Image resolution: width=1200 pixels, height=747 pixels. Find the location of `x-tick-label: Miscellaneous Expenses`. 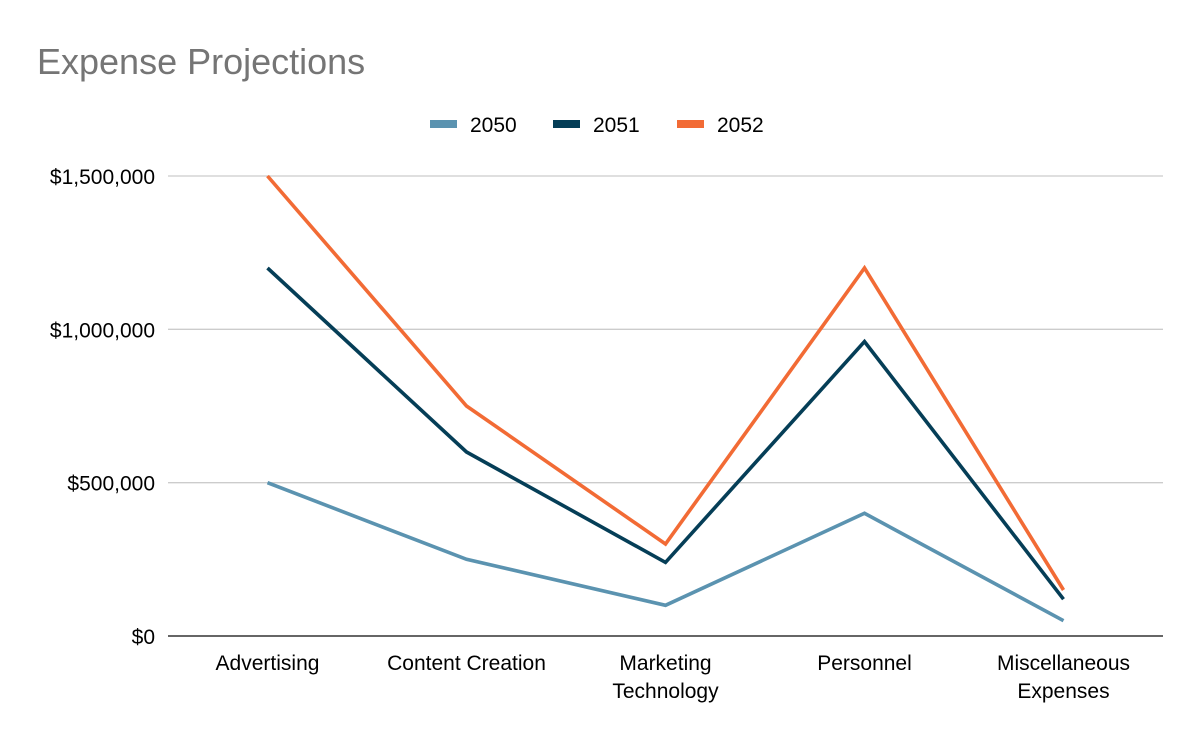

x-tick-label: Miscellaneous Expenses is located at coordinates (1063, 677).